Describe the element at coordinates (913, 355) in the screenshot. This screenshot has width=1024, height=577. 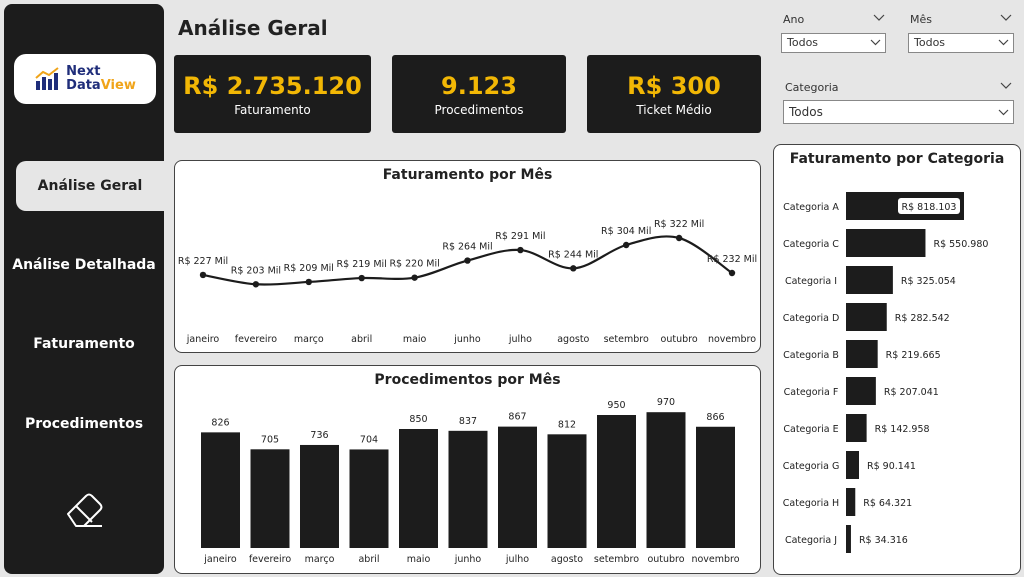
I see `data-label: R$ 219.665` at that location.